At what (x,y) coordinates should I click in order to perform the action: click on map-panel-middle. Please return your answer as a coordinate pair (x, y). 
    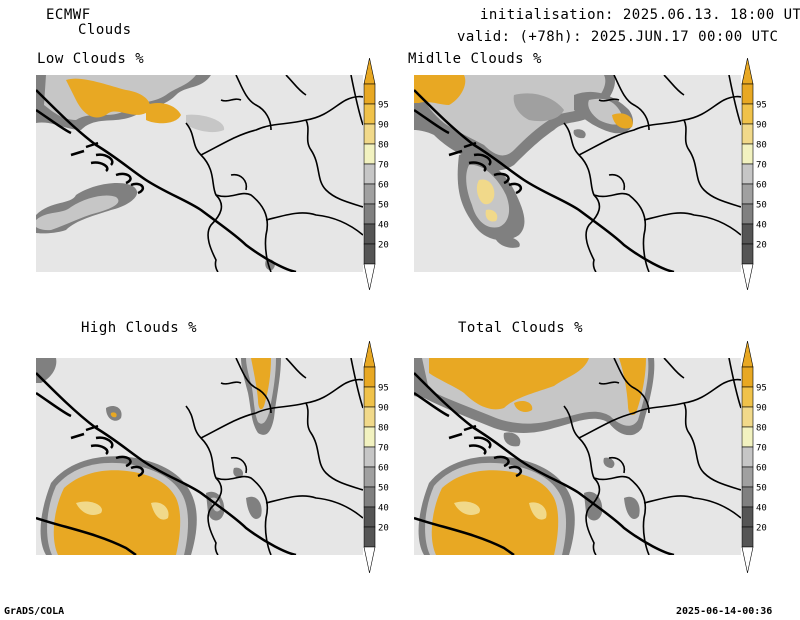
    Looking at the image, I should click on (577, 173).